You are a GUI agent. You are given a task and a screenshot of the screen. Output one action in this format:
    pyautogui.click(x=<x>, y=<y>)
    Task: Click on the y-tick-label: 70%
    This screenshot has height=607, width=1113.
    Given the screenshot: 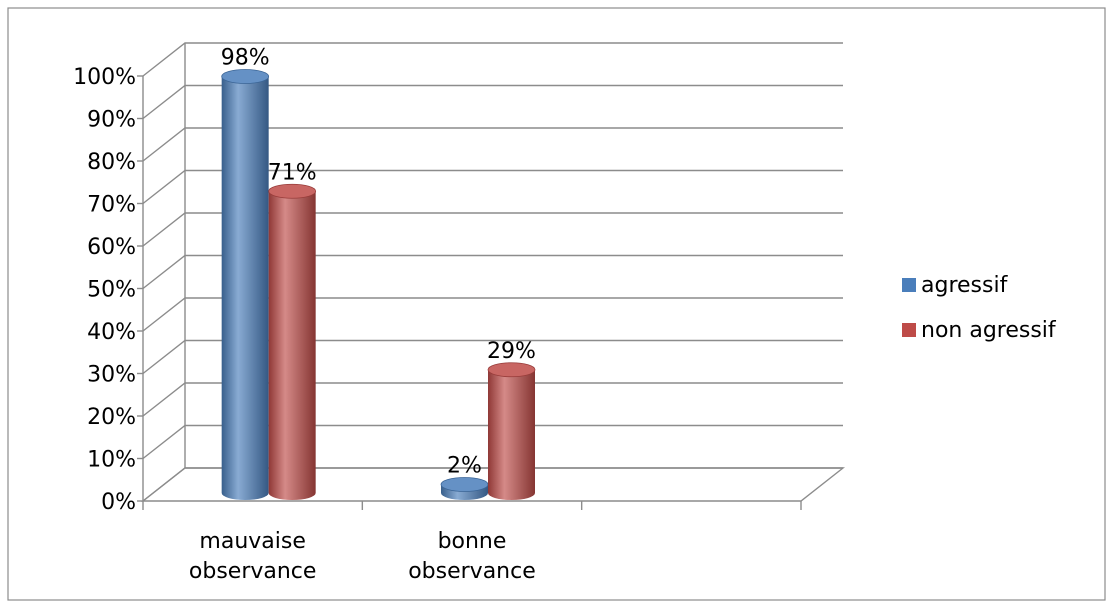 What is the action you would take?
    pyautogui.click(x=111, y=205)
    